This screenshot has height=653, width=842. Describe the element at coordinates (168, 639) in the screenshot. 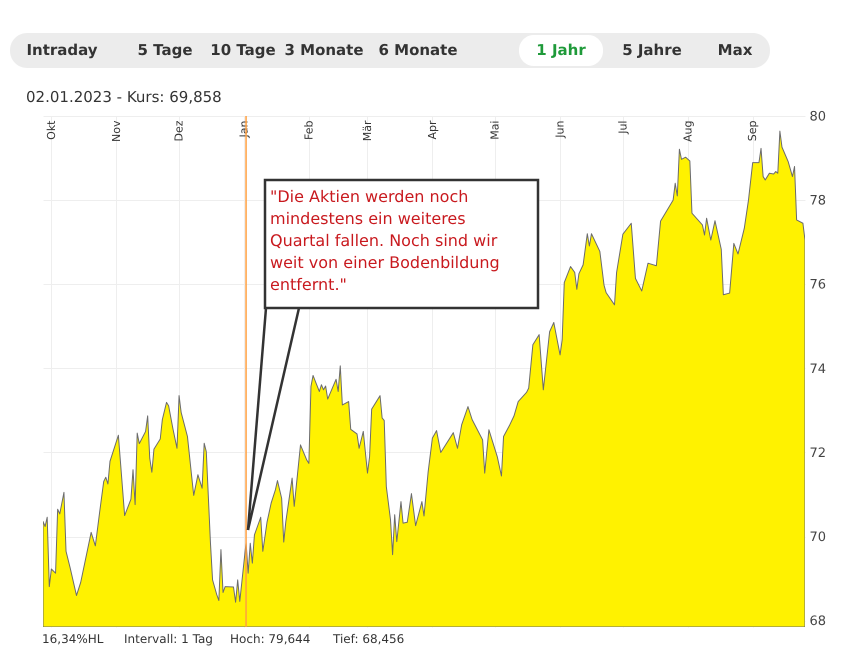

I see `text: Intervall: 1 Tag` at that location.